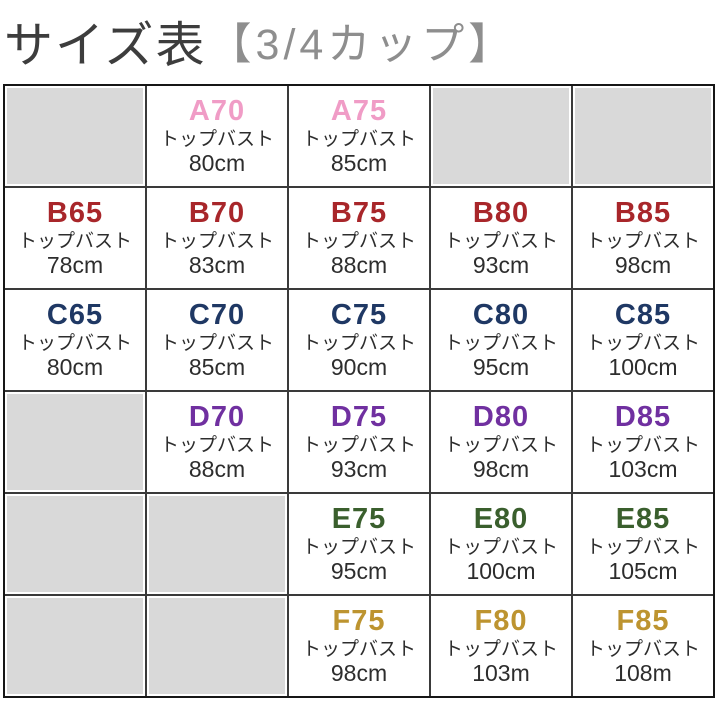 The width and height of the screenshot is (720, 701). I want to click on size-code: E80, so click(501, 518).